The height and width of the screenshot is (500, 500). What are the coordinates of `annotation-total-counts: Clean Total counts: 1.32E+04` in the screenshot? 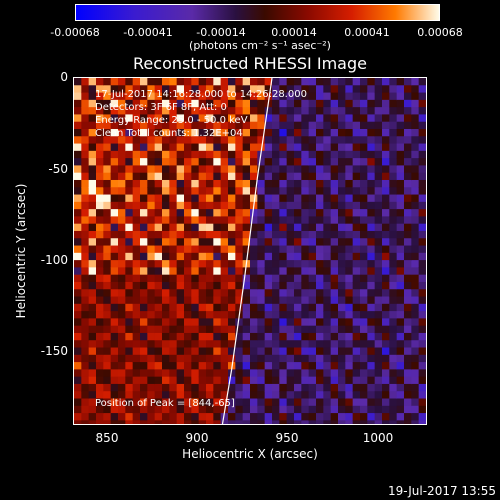 It's located at (169, 133).